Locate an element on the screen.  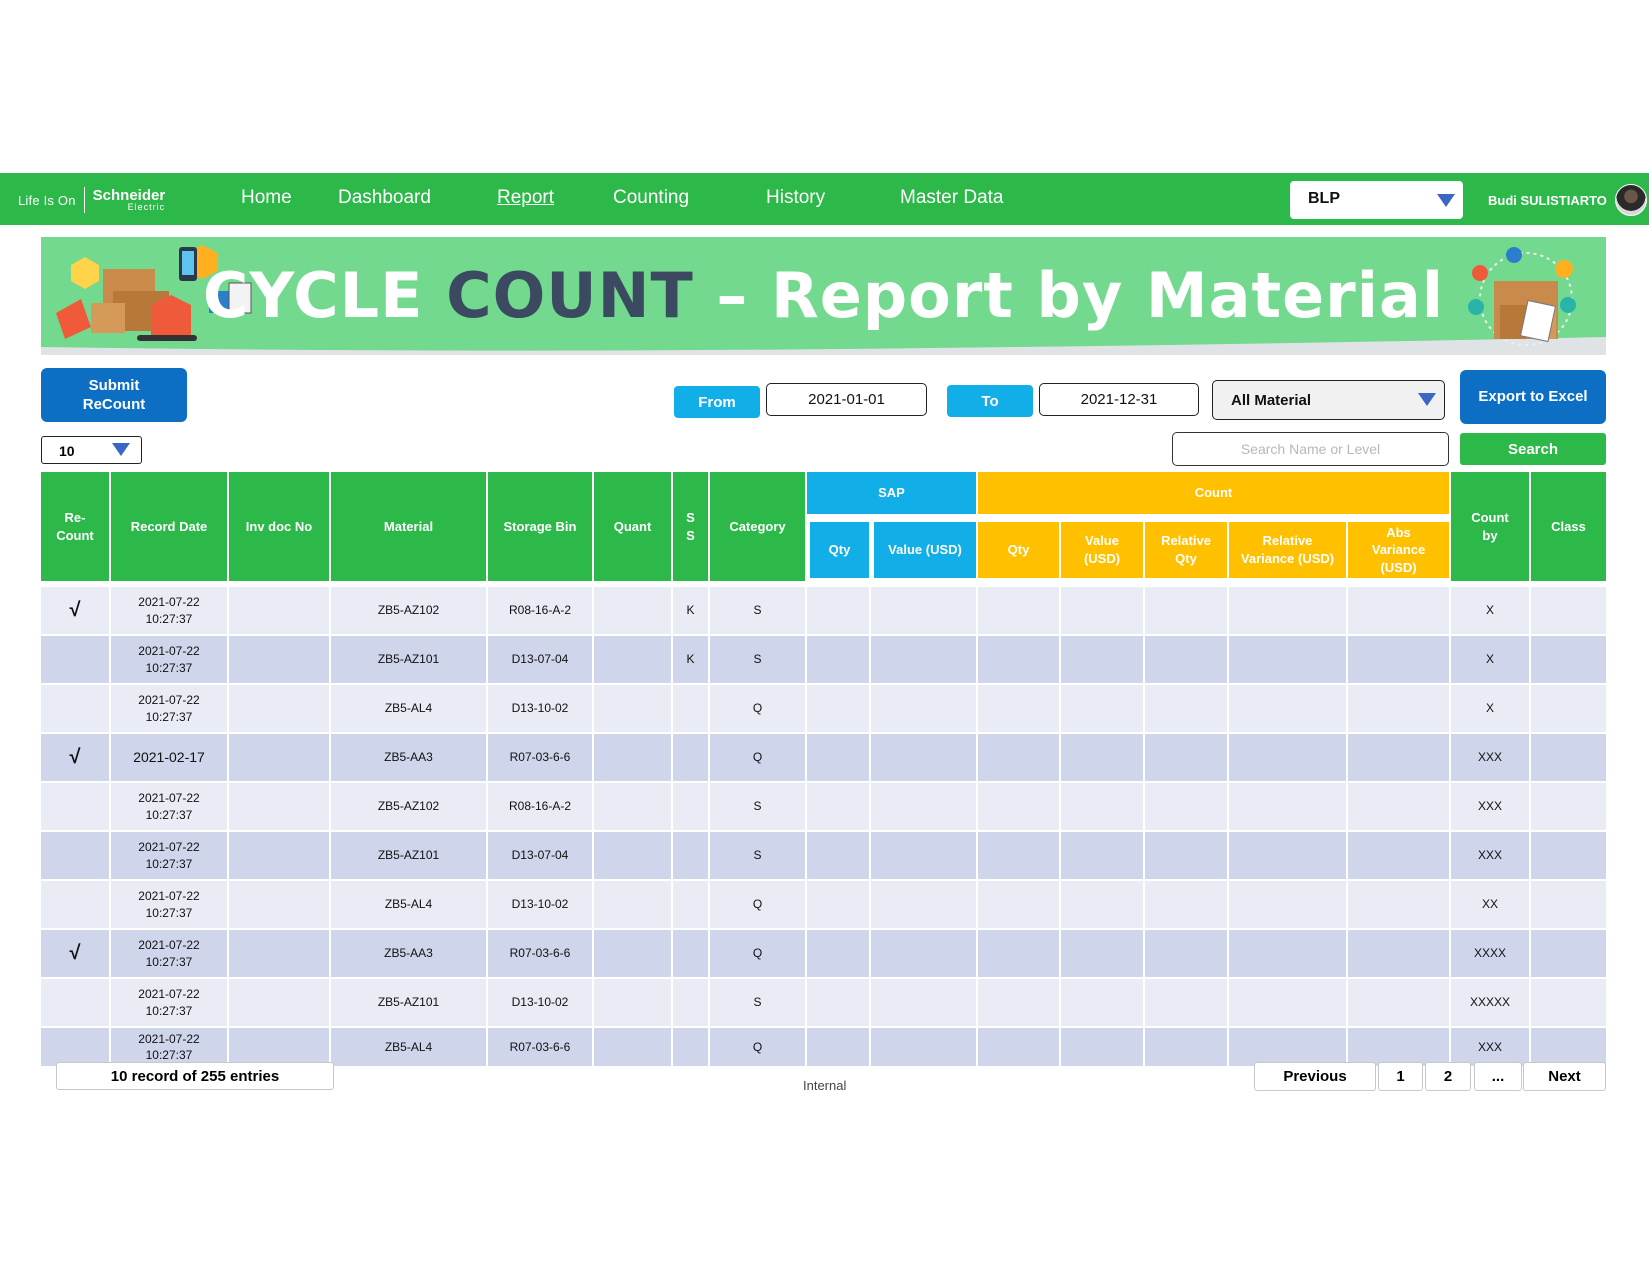
header-record-date: Record Date is located at coordinates (169, 526).